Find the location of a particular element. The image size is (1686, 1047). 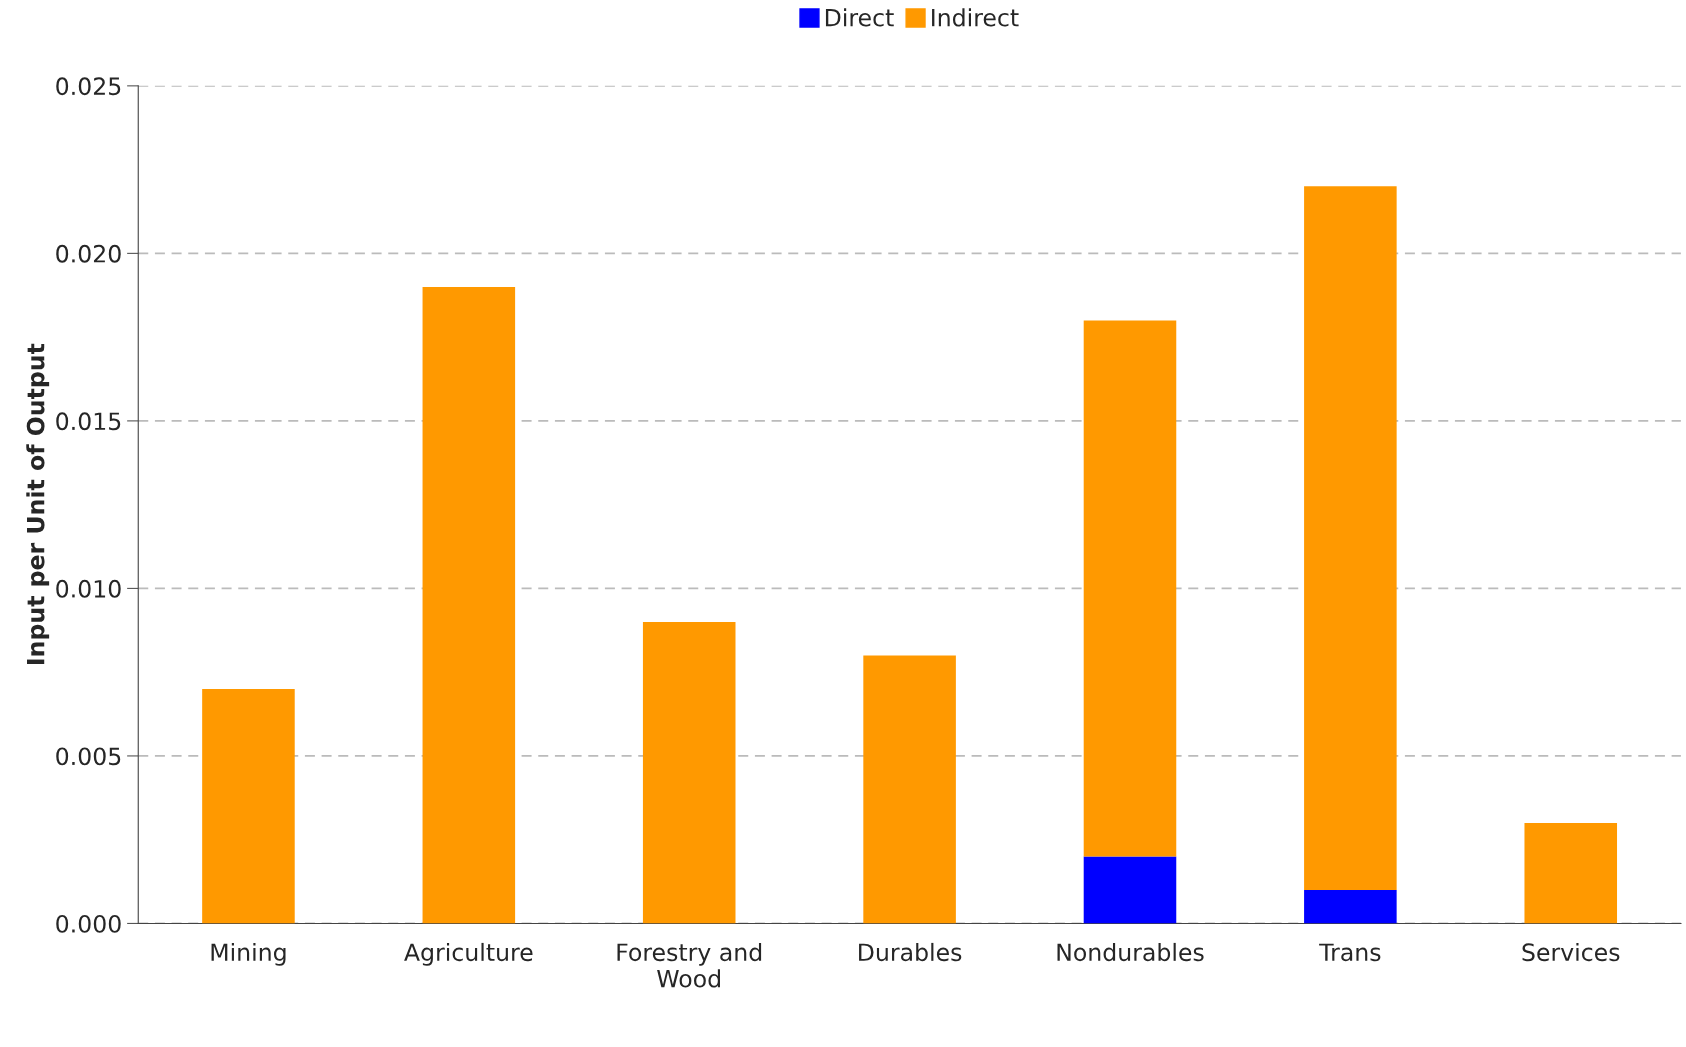

x-tick-label: Durables is located at coordinates (910, 952).